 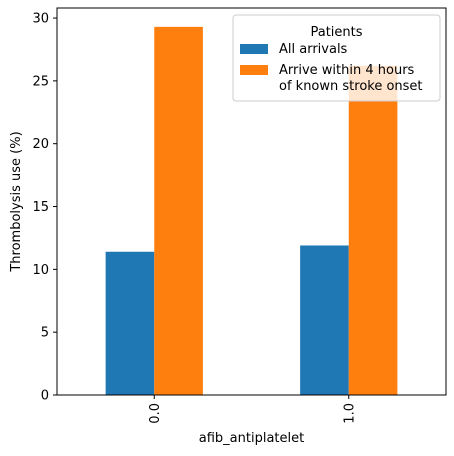 What do you see at coordinates (373, 230) in the screenshot?
I see `bar-1.0-series-1` at bounding box center [373, 230].